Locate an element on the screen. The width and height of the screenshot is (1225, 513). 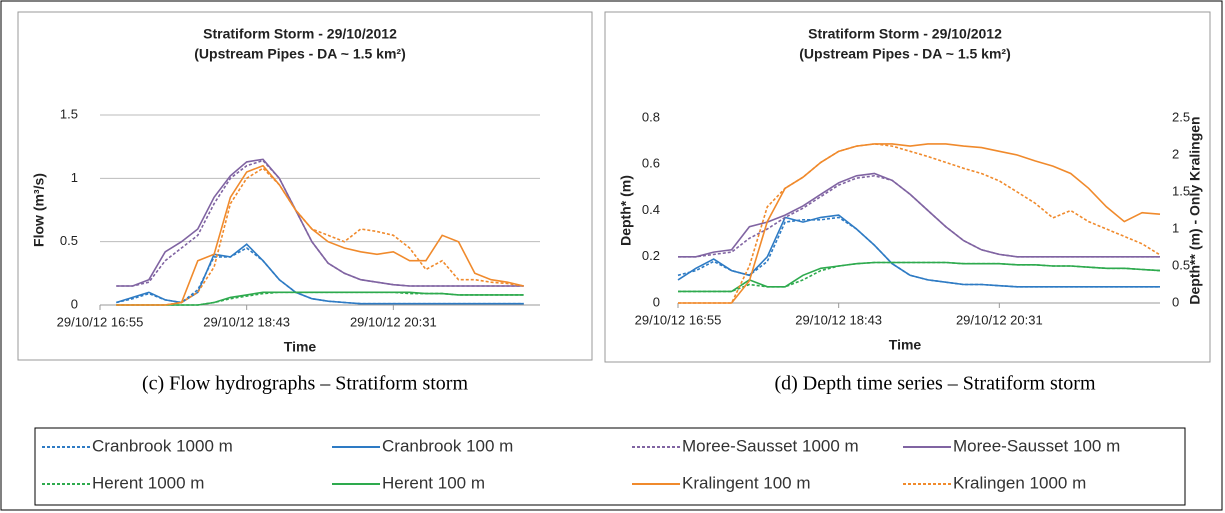
legend-label: Kralingen 1000 m is located at coordinates (1019, 482).